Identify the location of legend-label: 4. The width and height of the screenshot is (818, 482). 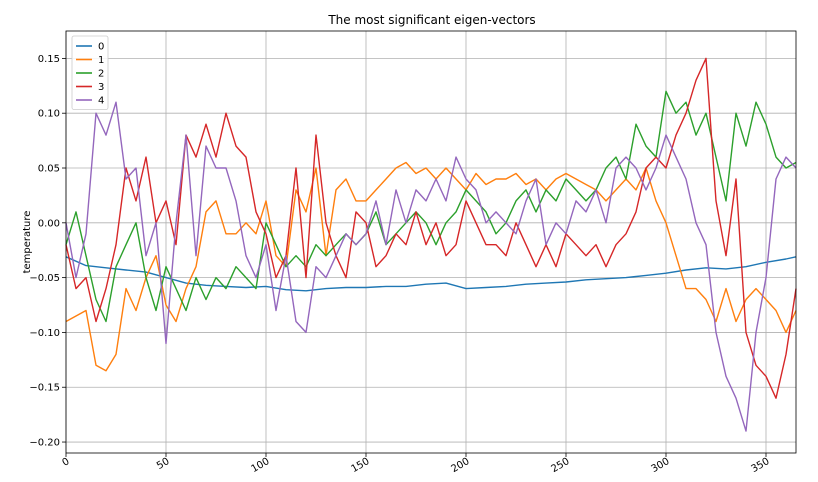
(101, 101).